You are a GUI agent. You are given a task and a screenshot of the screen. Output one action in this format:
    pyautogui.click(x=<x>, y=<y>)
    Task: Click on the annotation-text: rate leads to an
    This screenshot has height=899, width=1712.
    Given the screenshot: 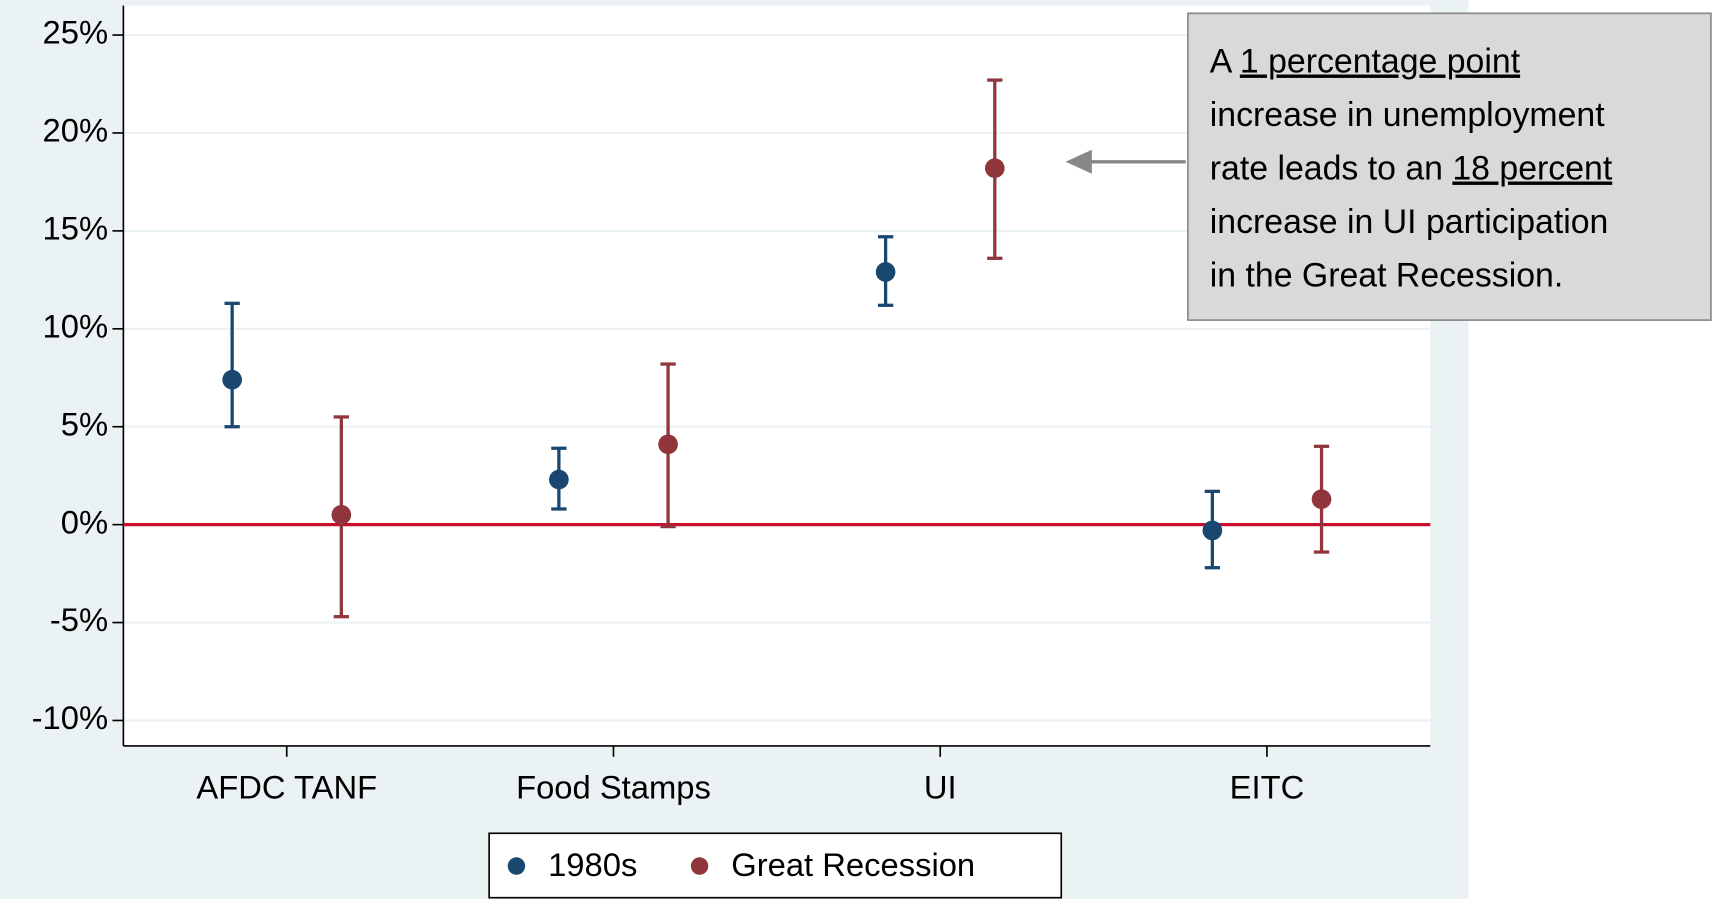 What is the action you would take?
    pyautogui.click(x=1331, y=168)
    